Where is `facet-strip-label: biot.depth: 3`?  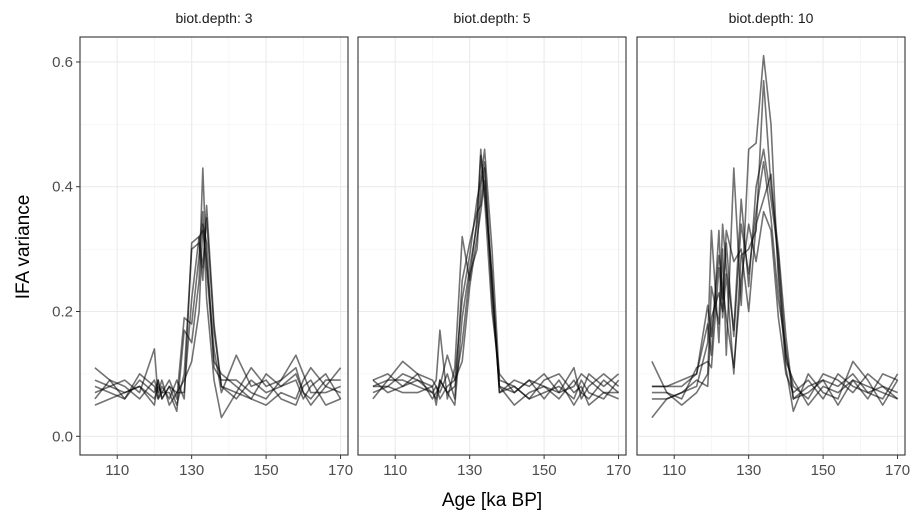
facet-strip-label: biot.depth: 3 is located at coordinates (213, 18).